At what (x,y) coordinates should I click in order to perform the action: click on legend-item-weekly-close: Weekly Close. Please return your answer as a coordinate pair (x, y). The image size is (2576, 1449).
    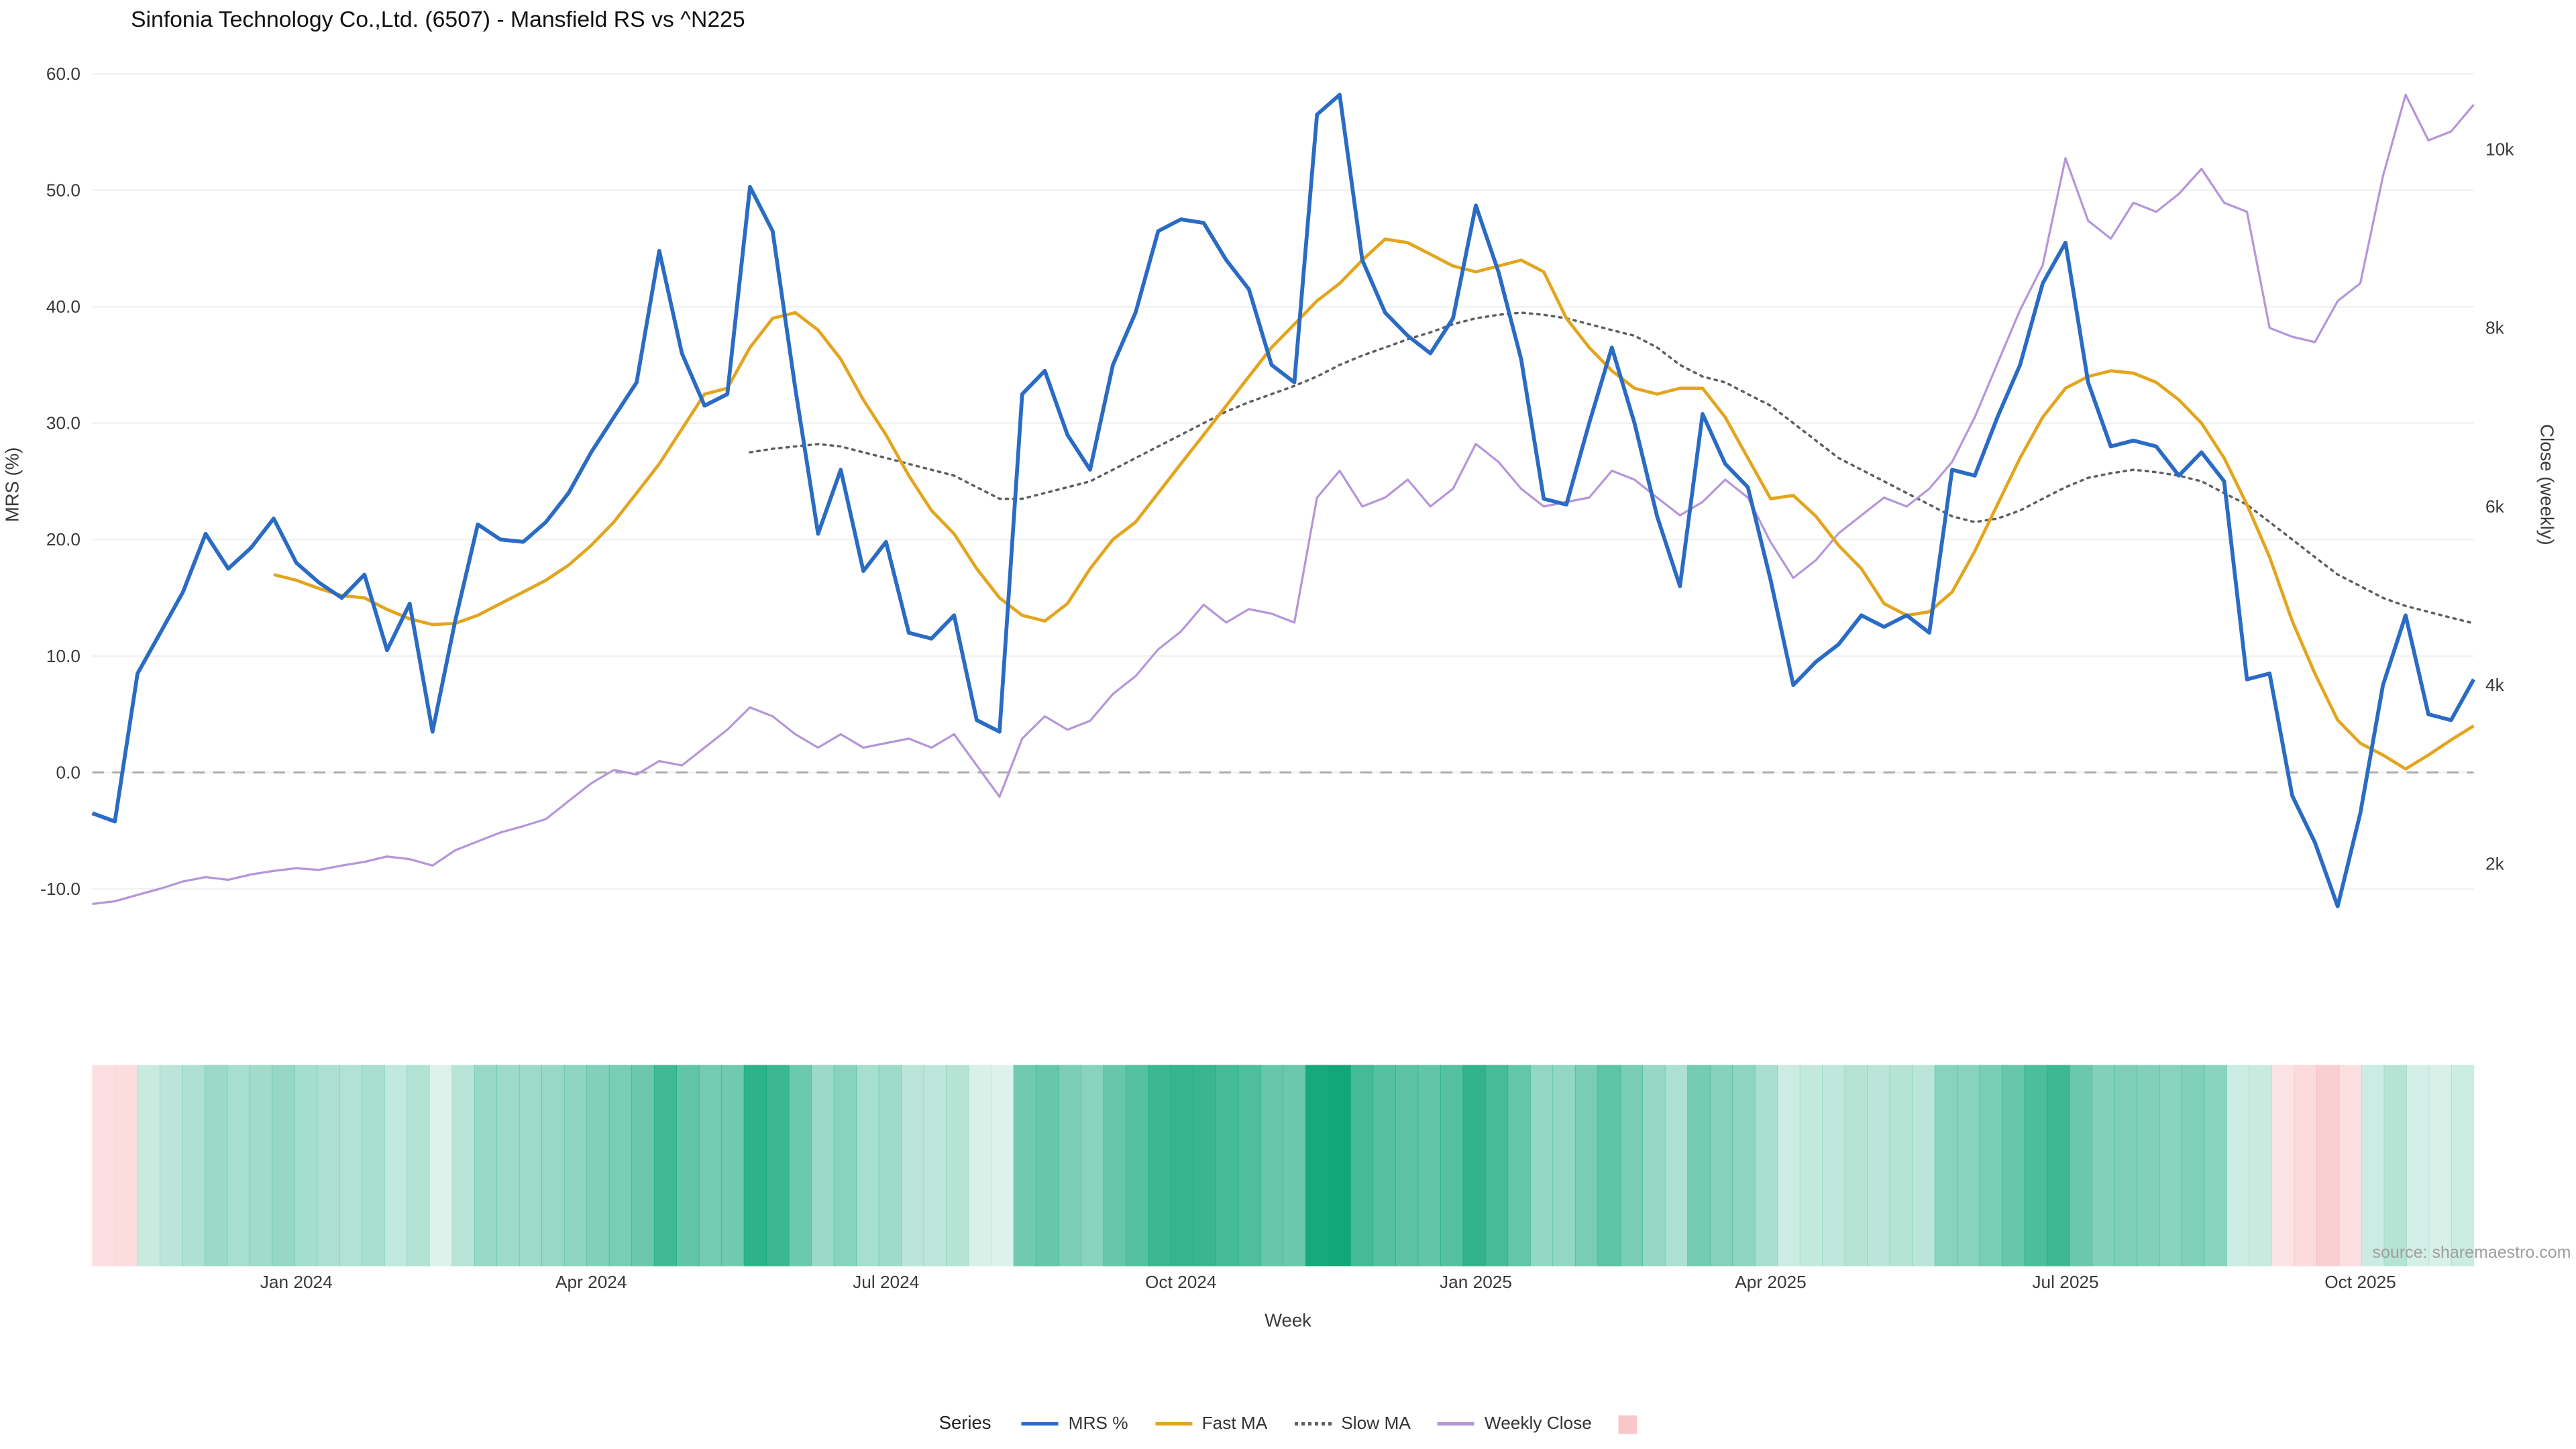
    Looking at the image, I should click on (1514, 1423).